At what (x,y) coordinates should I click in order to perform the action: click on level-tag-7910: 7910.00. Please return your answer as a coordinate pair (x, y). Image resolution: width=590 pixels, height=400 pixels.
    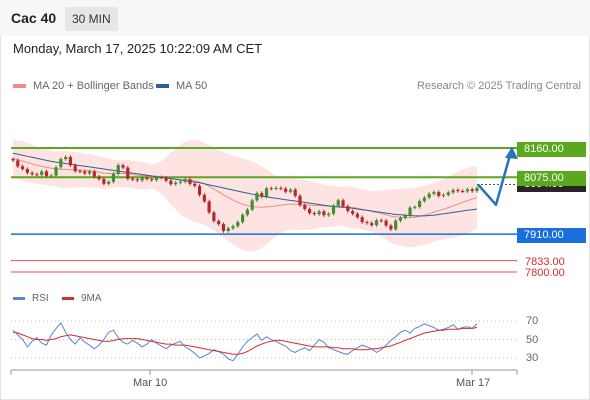
    Looking at the image, I should click on (551, 235).